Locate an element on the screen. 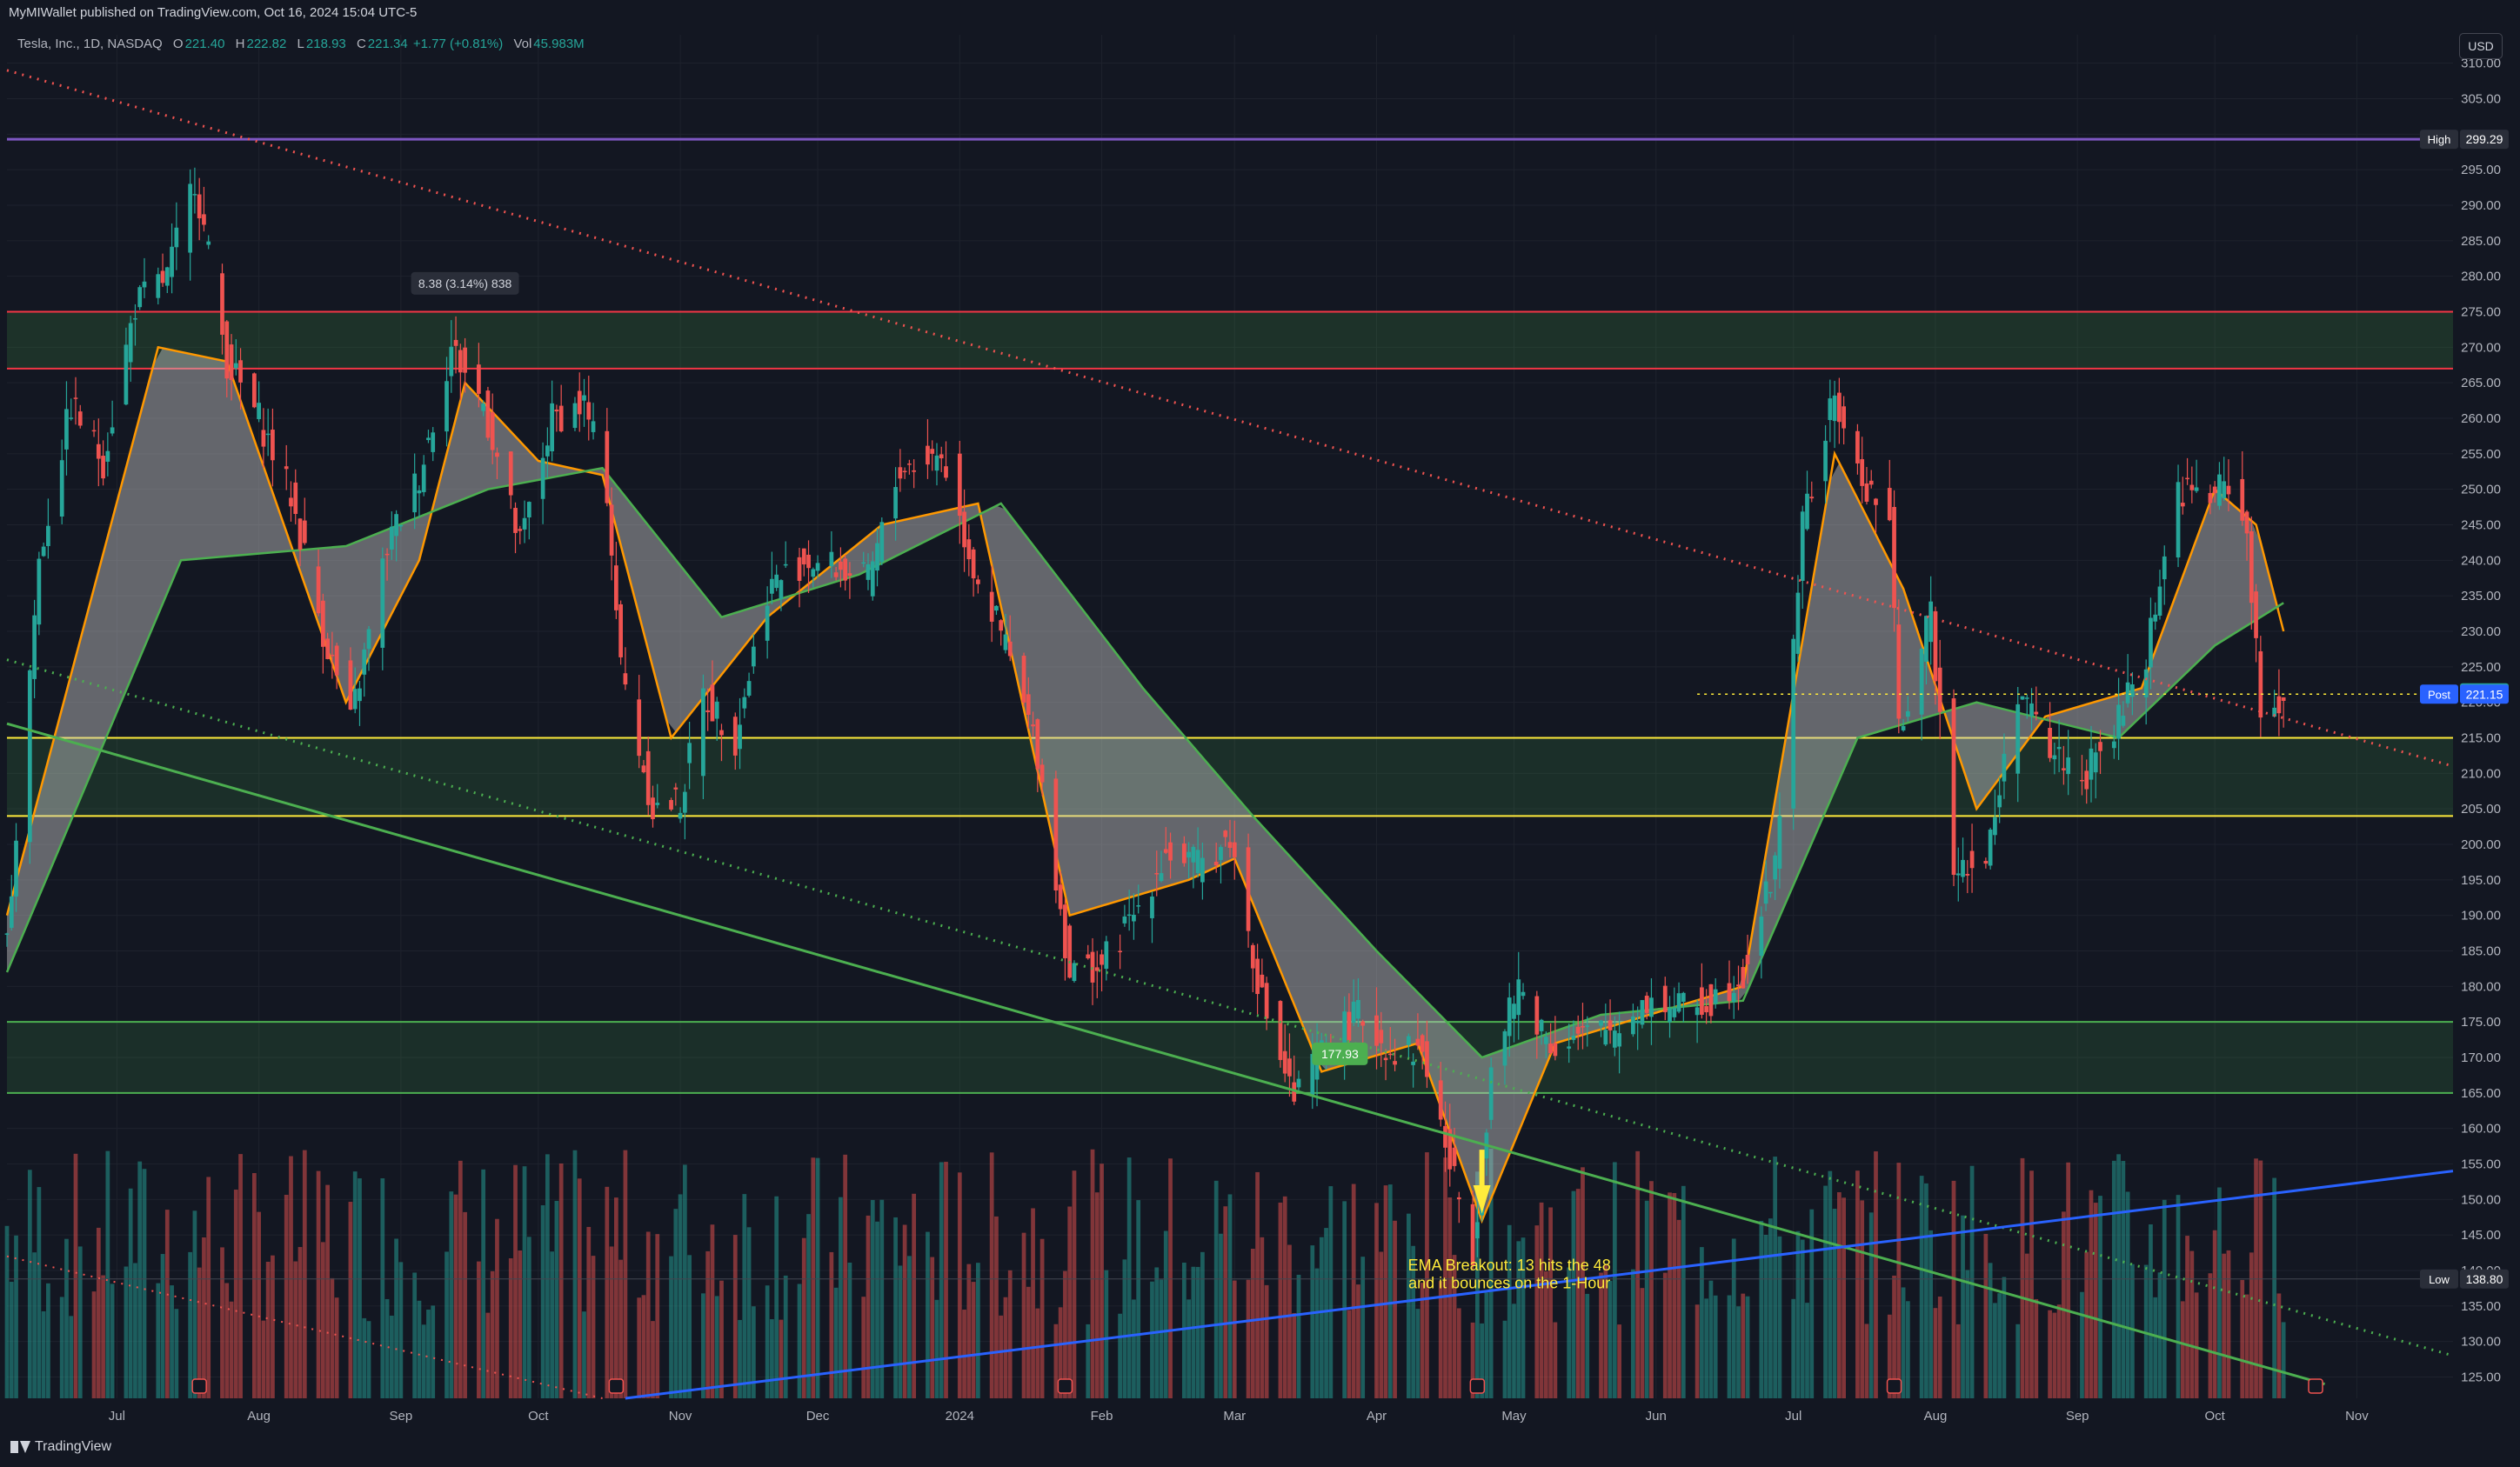 The height and width of the screenshot is (1467, 2520). time-tick-label: Jul is located at coordinates (1793, 1416).